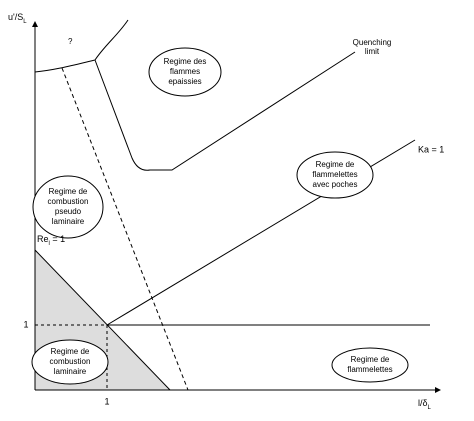  I want to click on region-label: epaissies, so click(184, 81).